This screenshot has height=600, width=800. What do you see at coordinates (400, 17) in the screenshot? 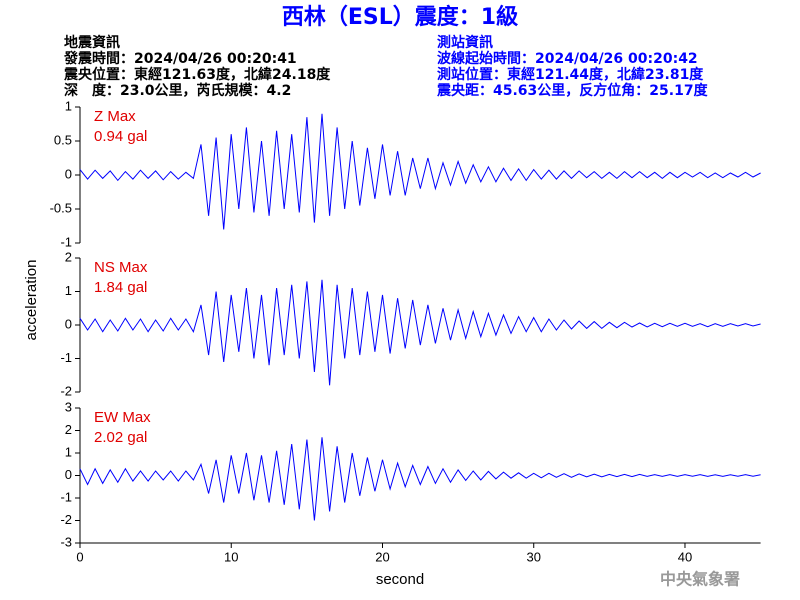
I see `page-title: 西林（ESL）震度：1級` at bounding box center [400, 17].